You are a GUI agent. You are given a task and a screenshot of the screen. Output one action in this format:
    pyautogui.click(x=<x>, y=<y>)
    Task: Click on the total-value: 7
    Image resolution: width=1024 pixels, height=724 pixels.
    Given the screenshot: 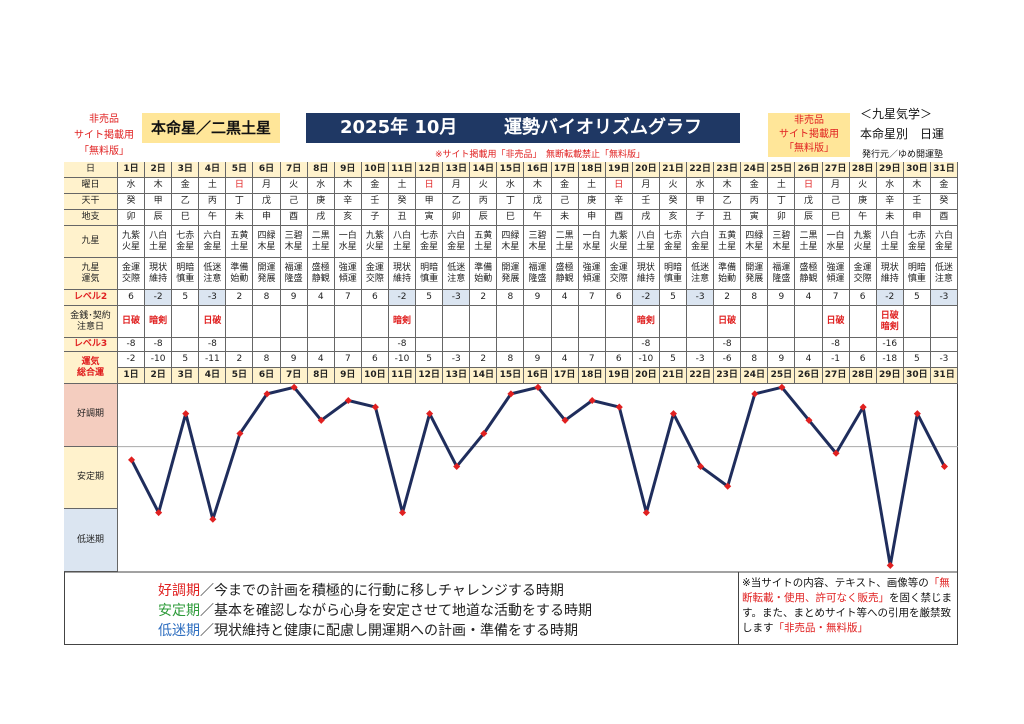 What is the action you would take?
    pyautogui.click(x=592, y=360)
    